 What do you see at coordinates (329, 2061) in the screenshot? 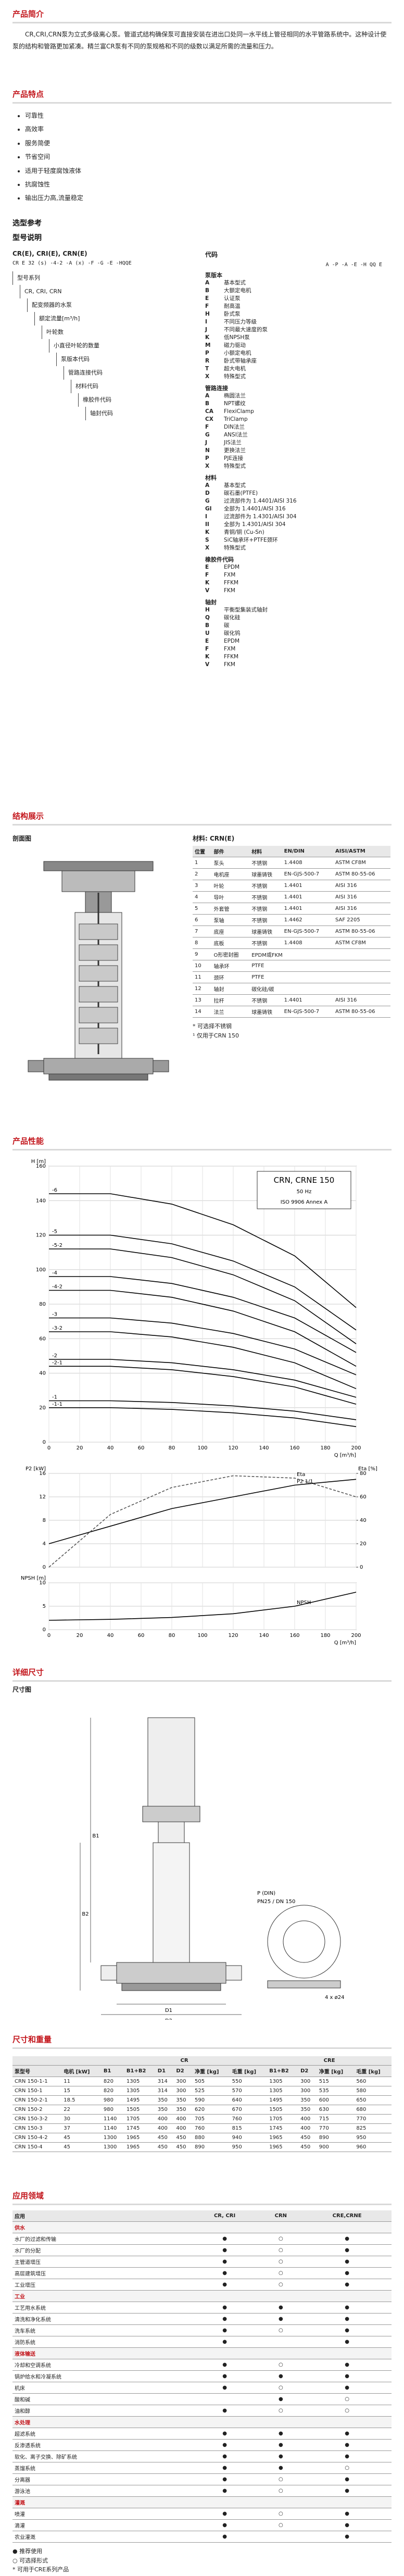
I see `group-header: CRE` at bounding box center [329, 2061].